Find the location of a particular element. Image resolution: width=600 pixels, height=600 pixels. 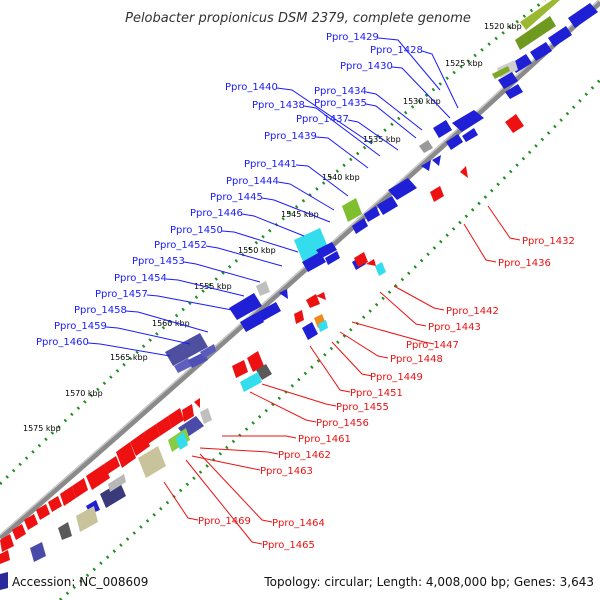

gene-label: Ppro_1457 is located at coordinates (121, 294).